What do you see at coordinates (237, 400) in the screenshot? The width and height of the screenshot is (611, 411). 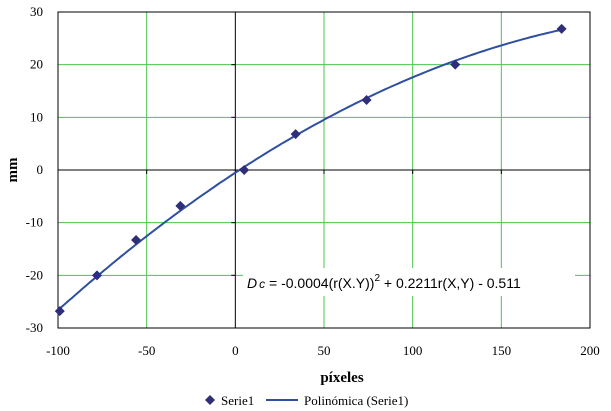 I see `legend-label-series1: Serie1` at bounding box center [237, 400].